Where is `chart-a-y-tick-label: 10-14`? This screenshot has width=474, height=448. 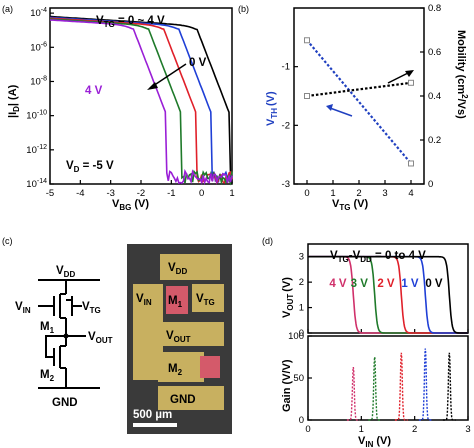
chart-a-y-tick-label: 10-14 is located at coordinates (36, 184).